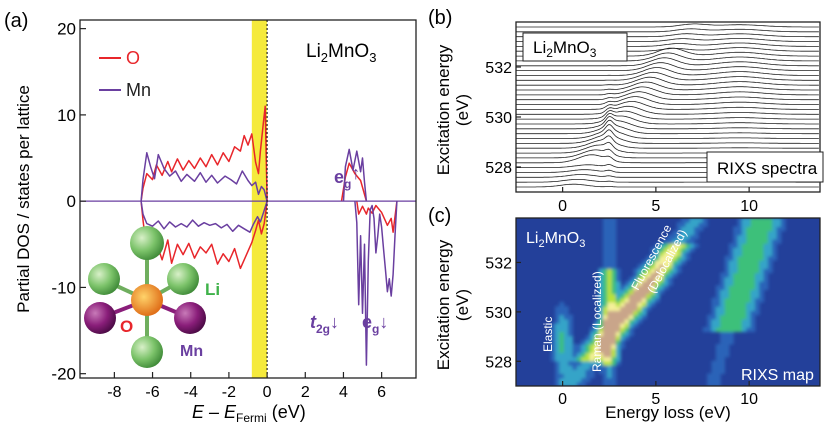  I want to click on y-tick-label: 0, so click(71, 201).